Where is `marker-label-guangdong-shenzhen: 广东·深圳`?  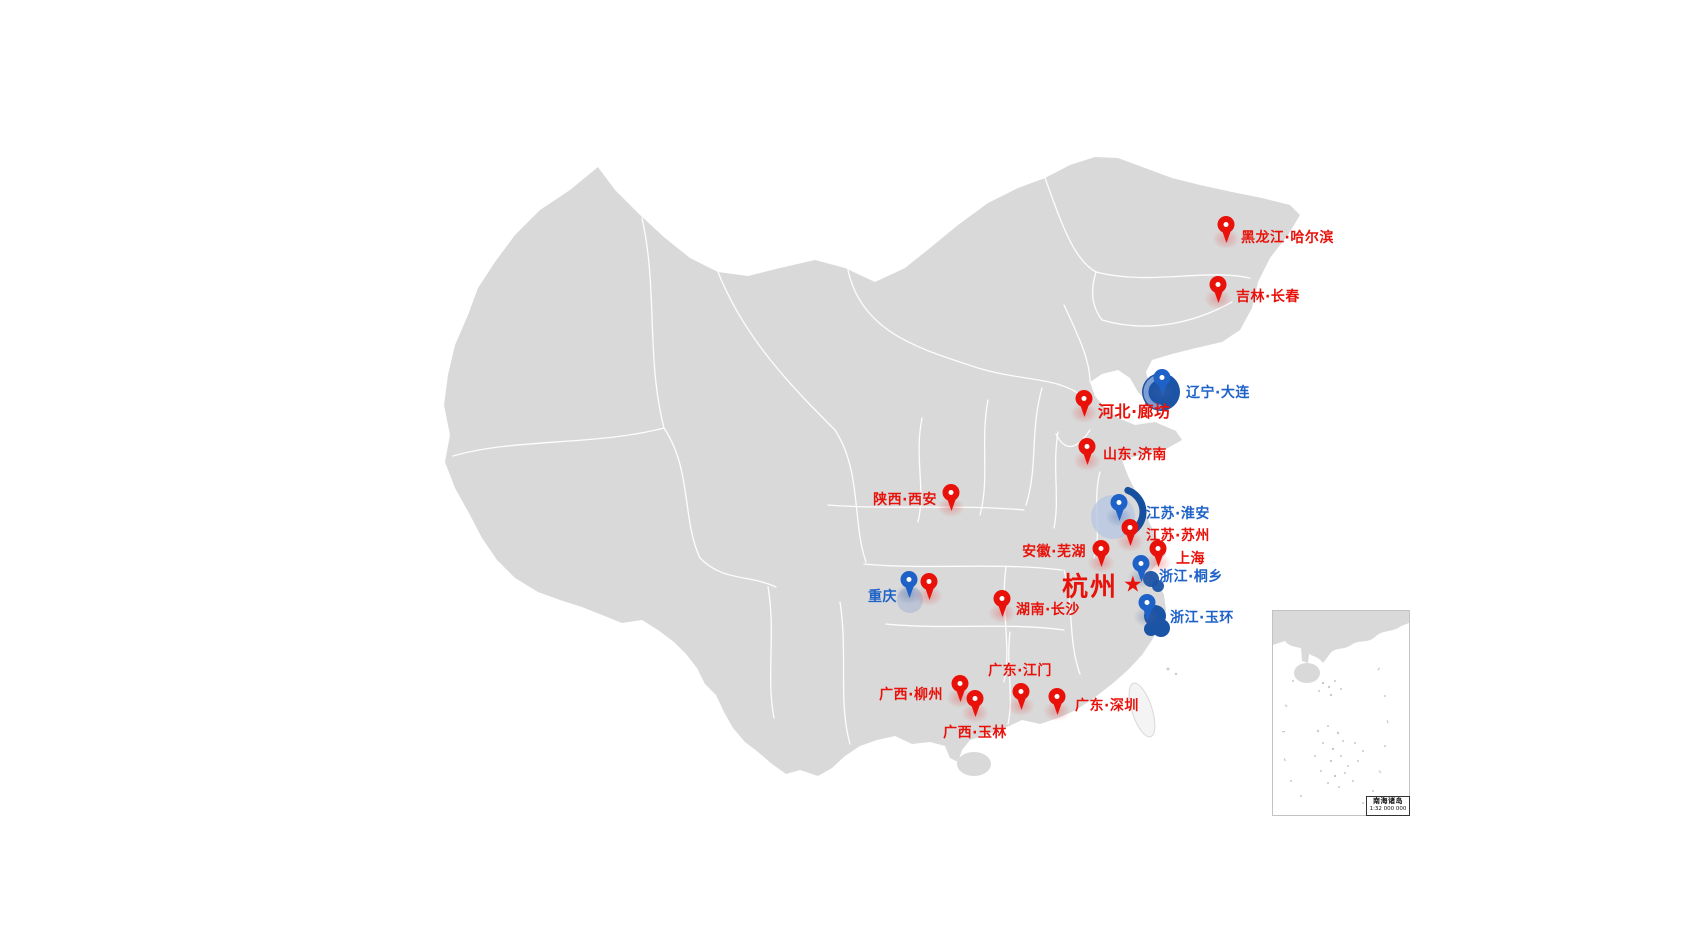 marker-label-guangdong-shenzhen: 广东·深圳 is located at coordinates (1107, 706).